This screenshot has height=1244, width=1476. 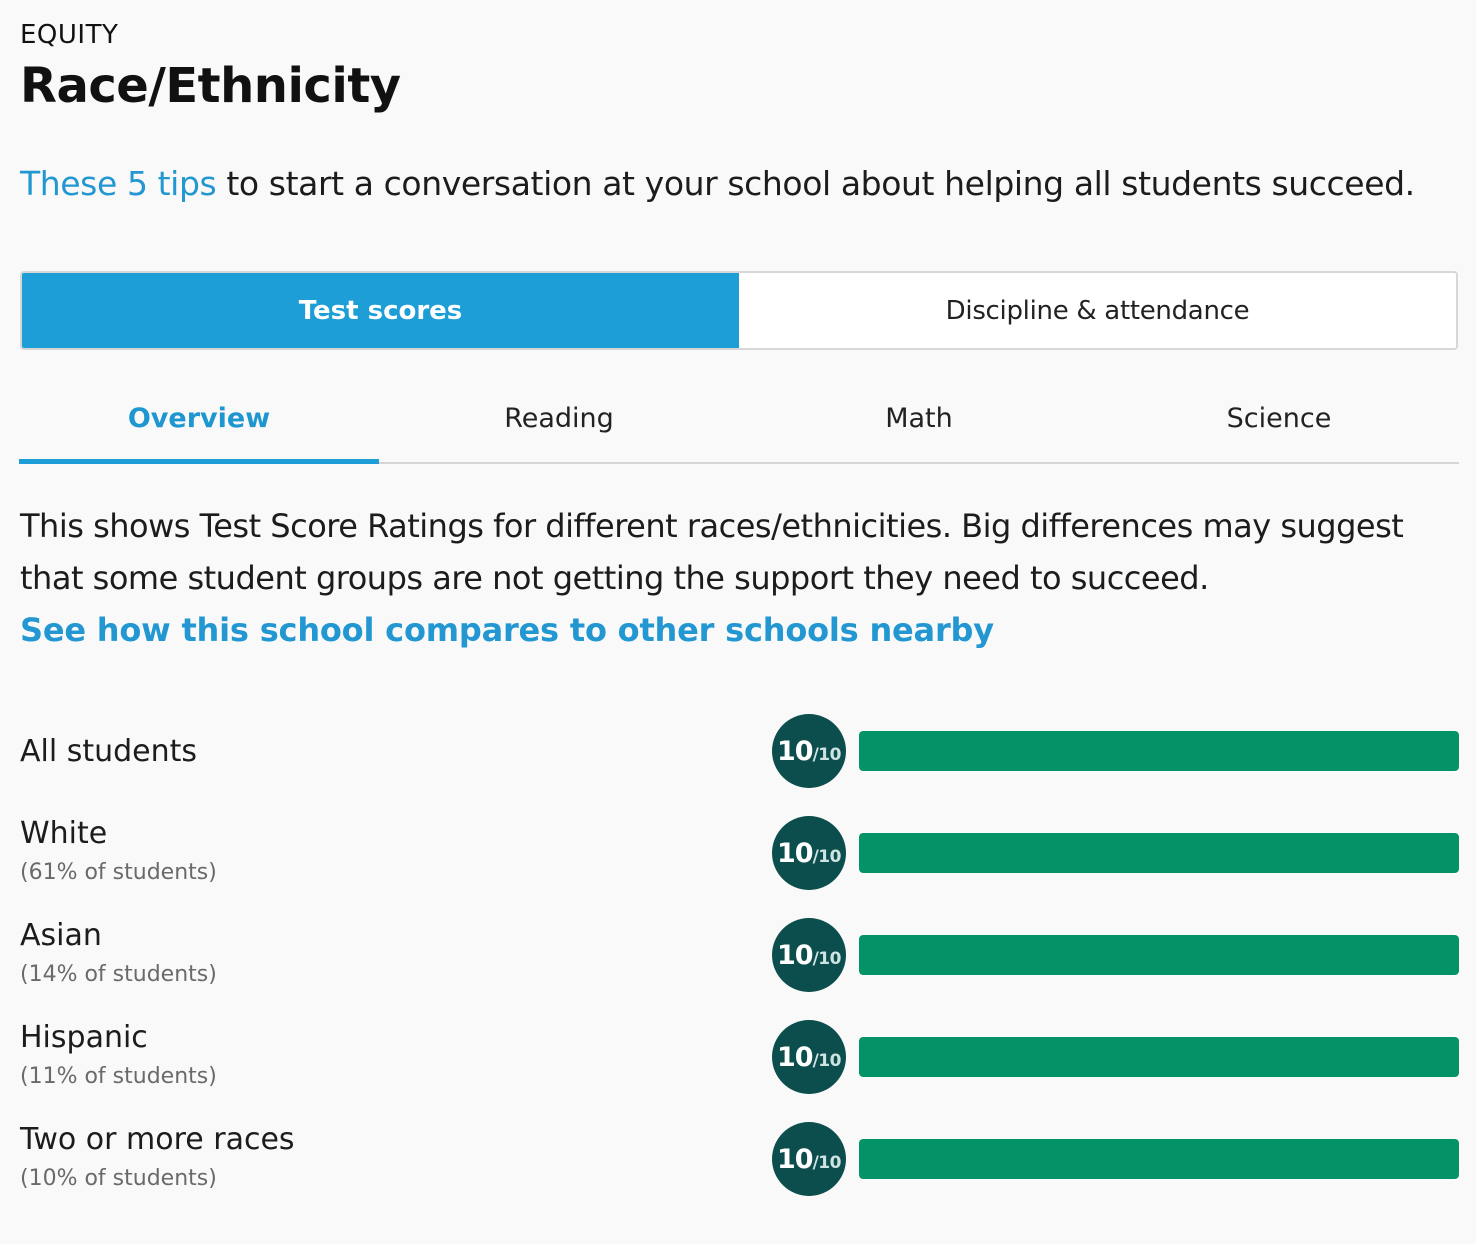 I want to click on rating-row-asian: Asian (14% of students) 10/10, so click(x=739, y=967).